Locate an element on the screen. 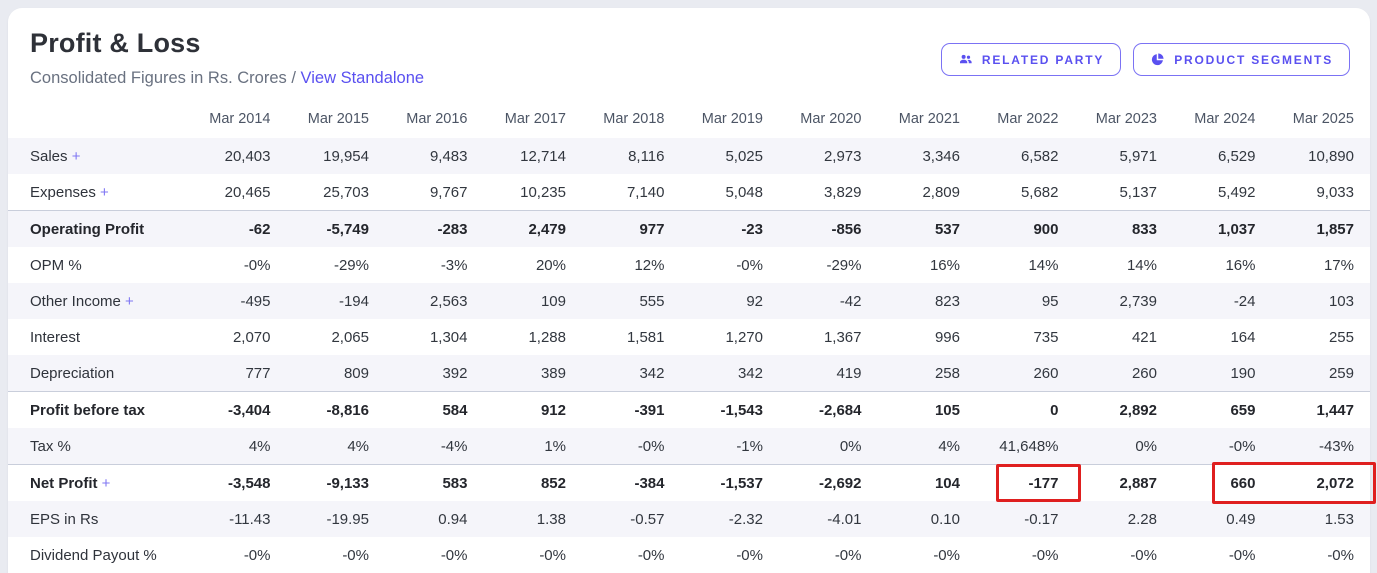 The width and height of the screenshot is (1377, 573). cell-expenses-mar-2024: 5,492 is located at coordinates (1236, 192).